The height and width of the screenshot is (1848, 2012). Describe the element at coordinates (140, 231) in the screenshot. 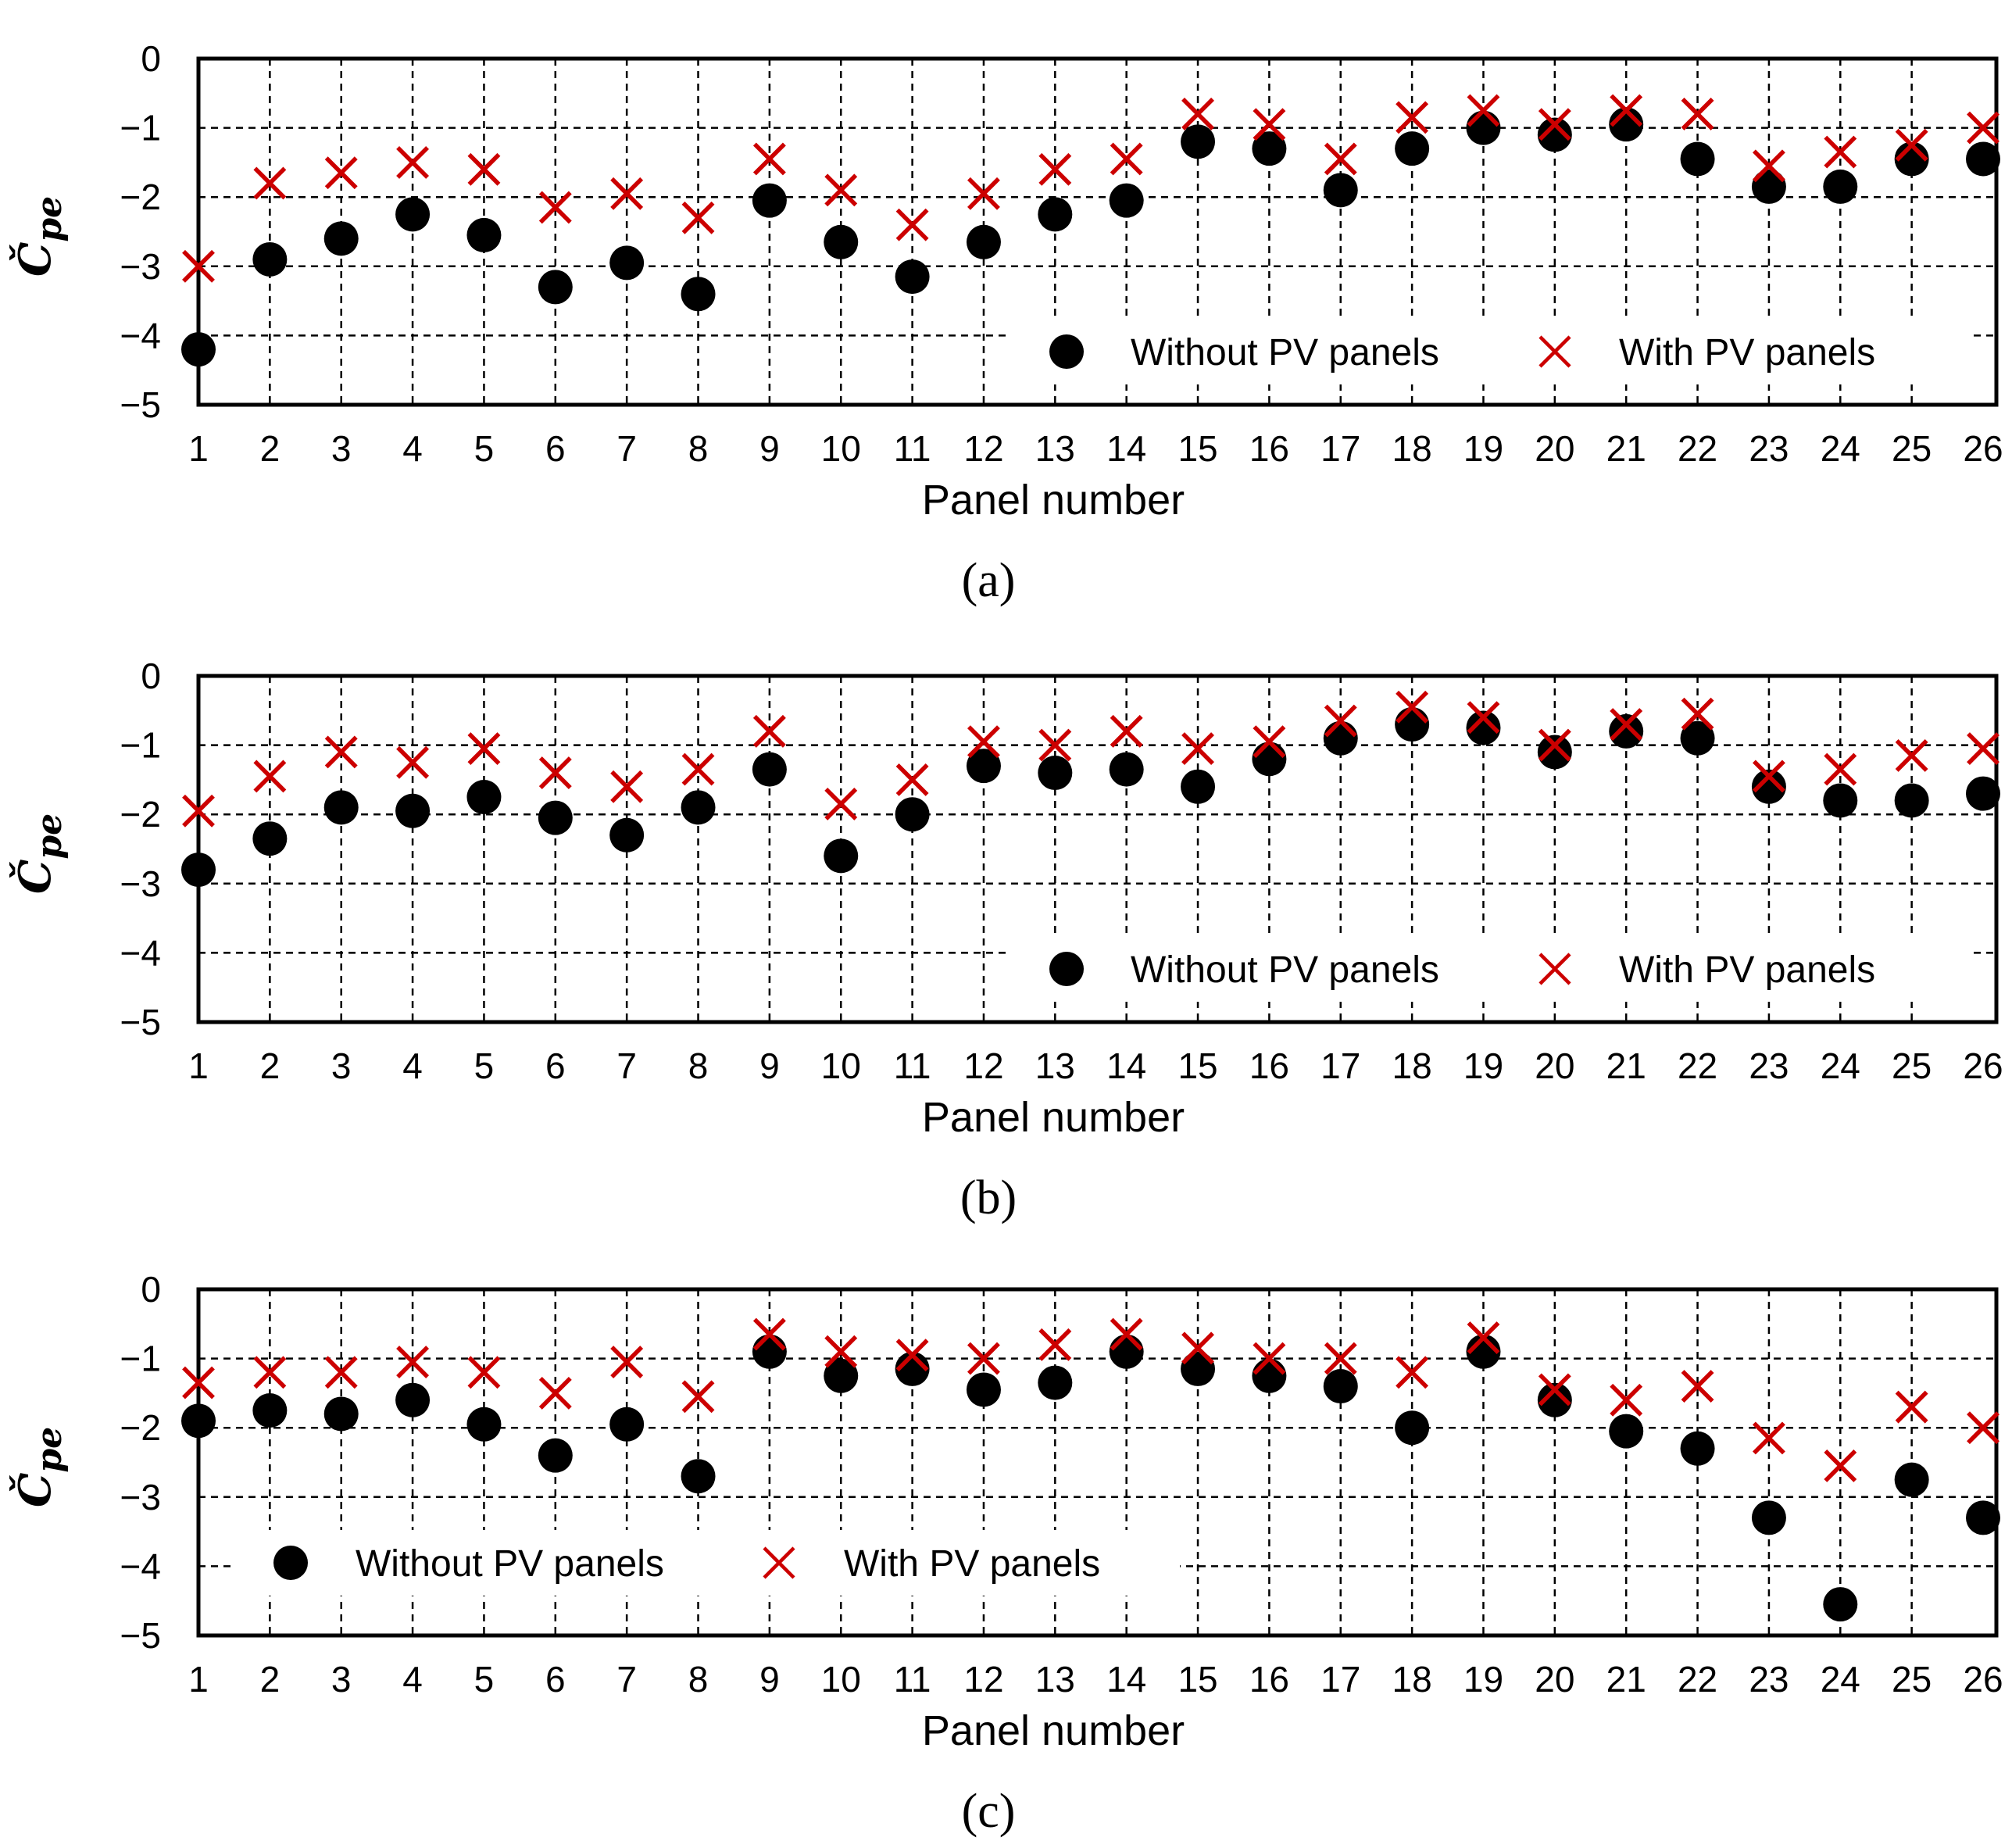

I see `y-axis-ticks: 0 −1 −2 −3 −4 −5` at that location.